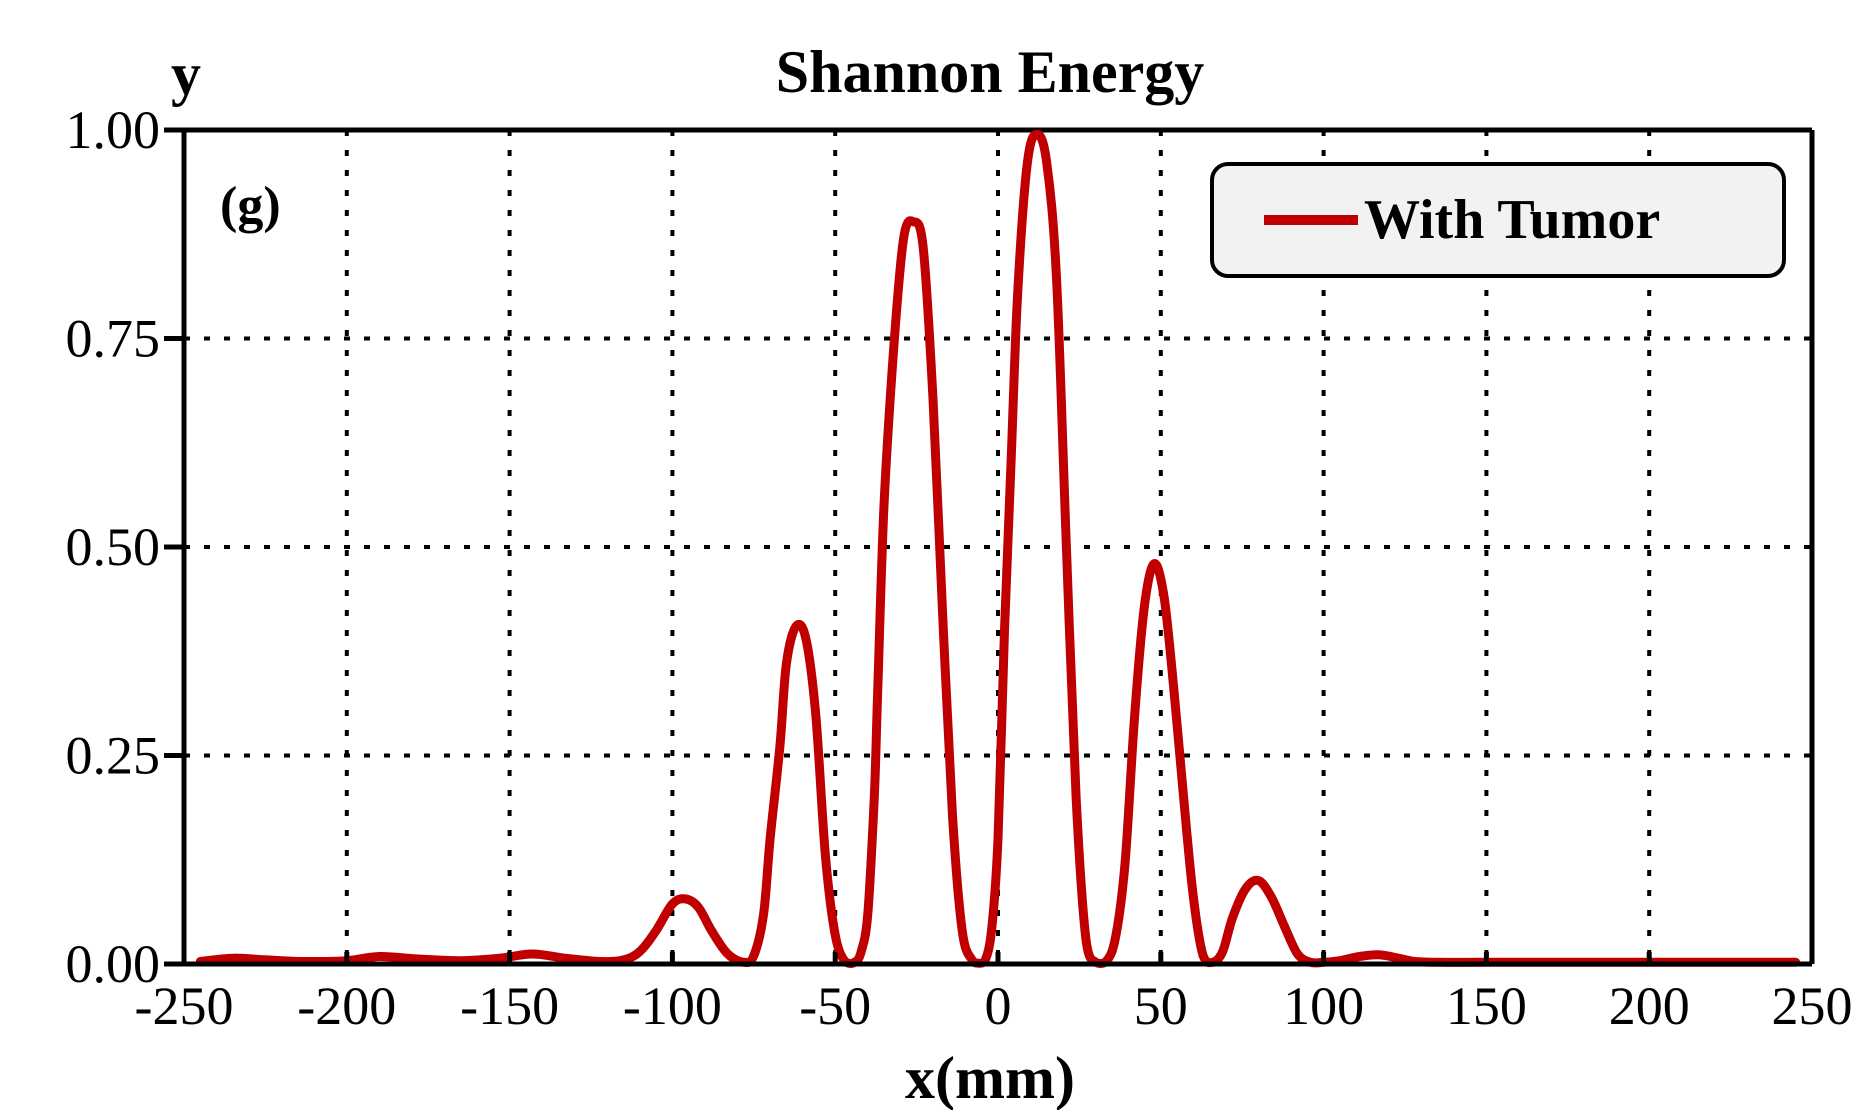  What do you see at coordinates (113, 339) in the screenshot?
I see `y-tick-label: 0.75` at bounding box center [113, 339].